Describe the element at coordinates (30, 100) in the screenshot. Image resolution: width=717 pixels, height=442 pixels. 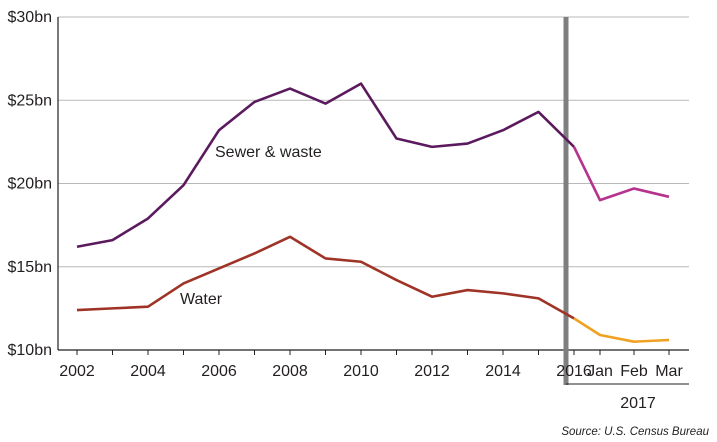
I see `y-tick-label-25: $25bn` at that location.